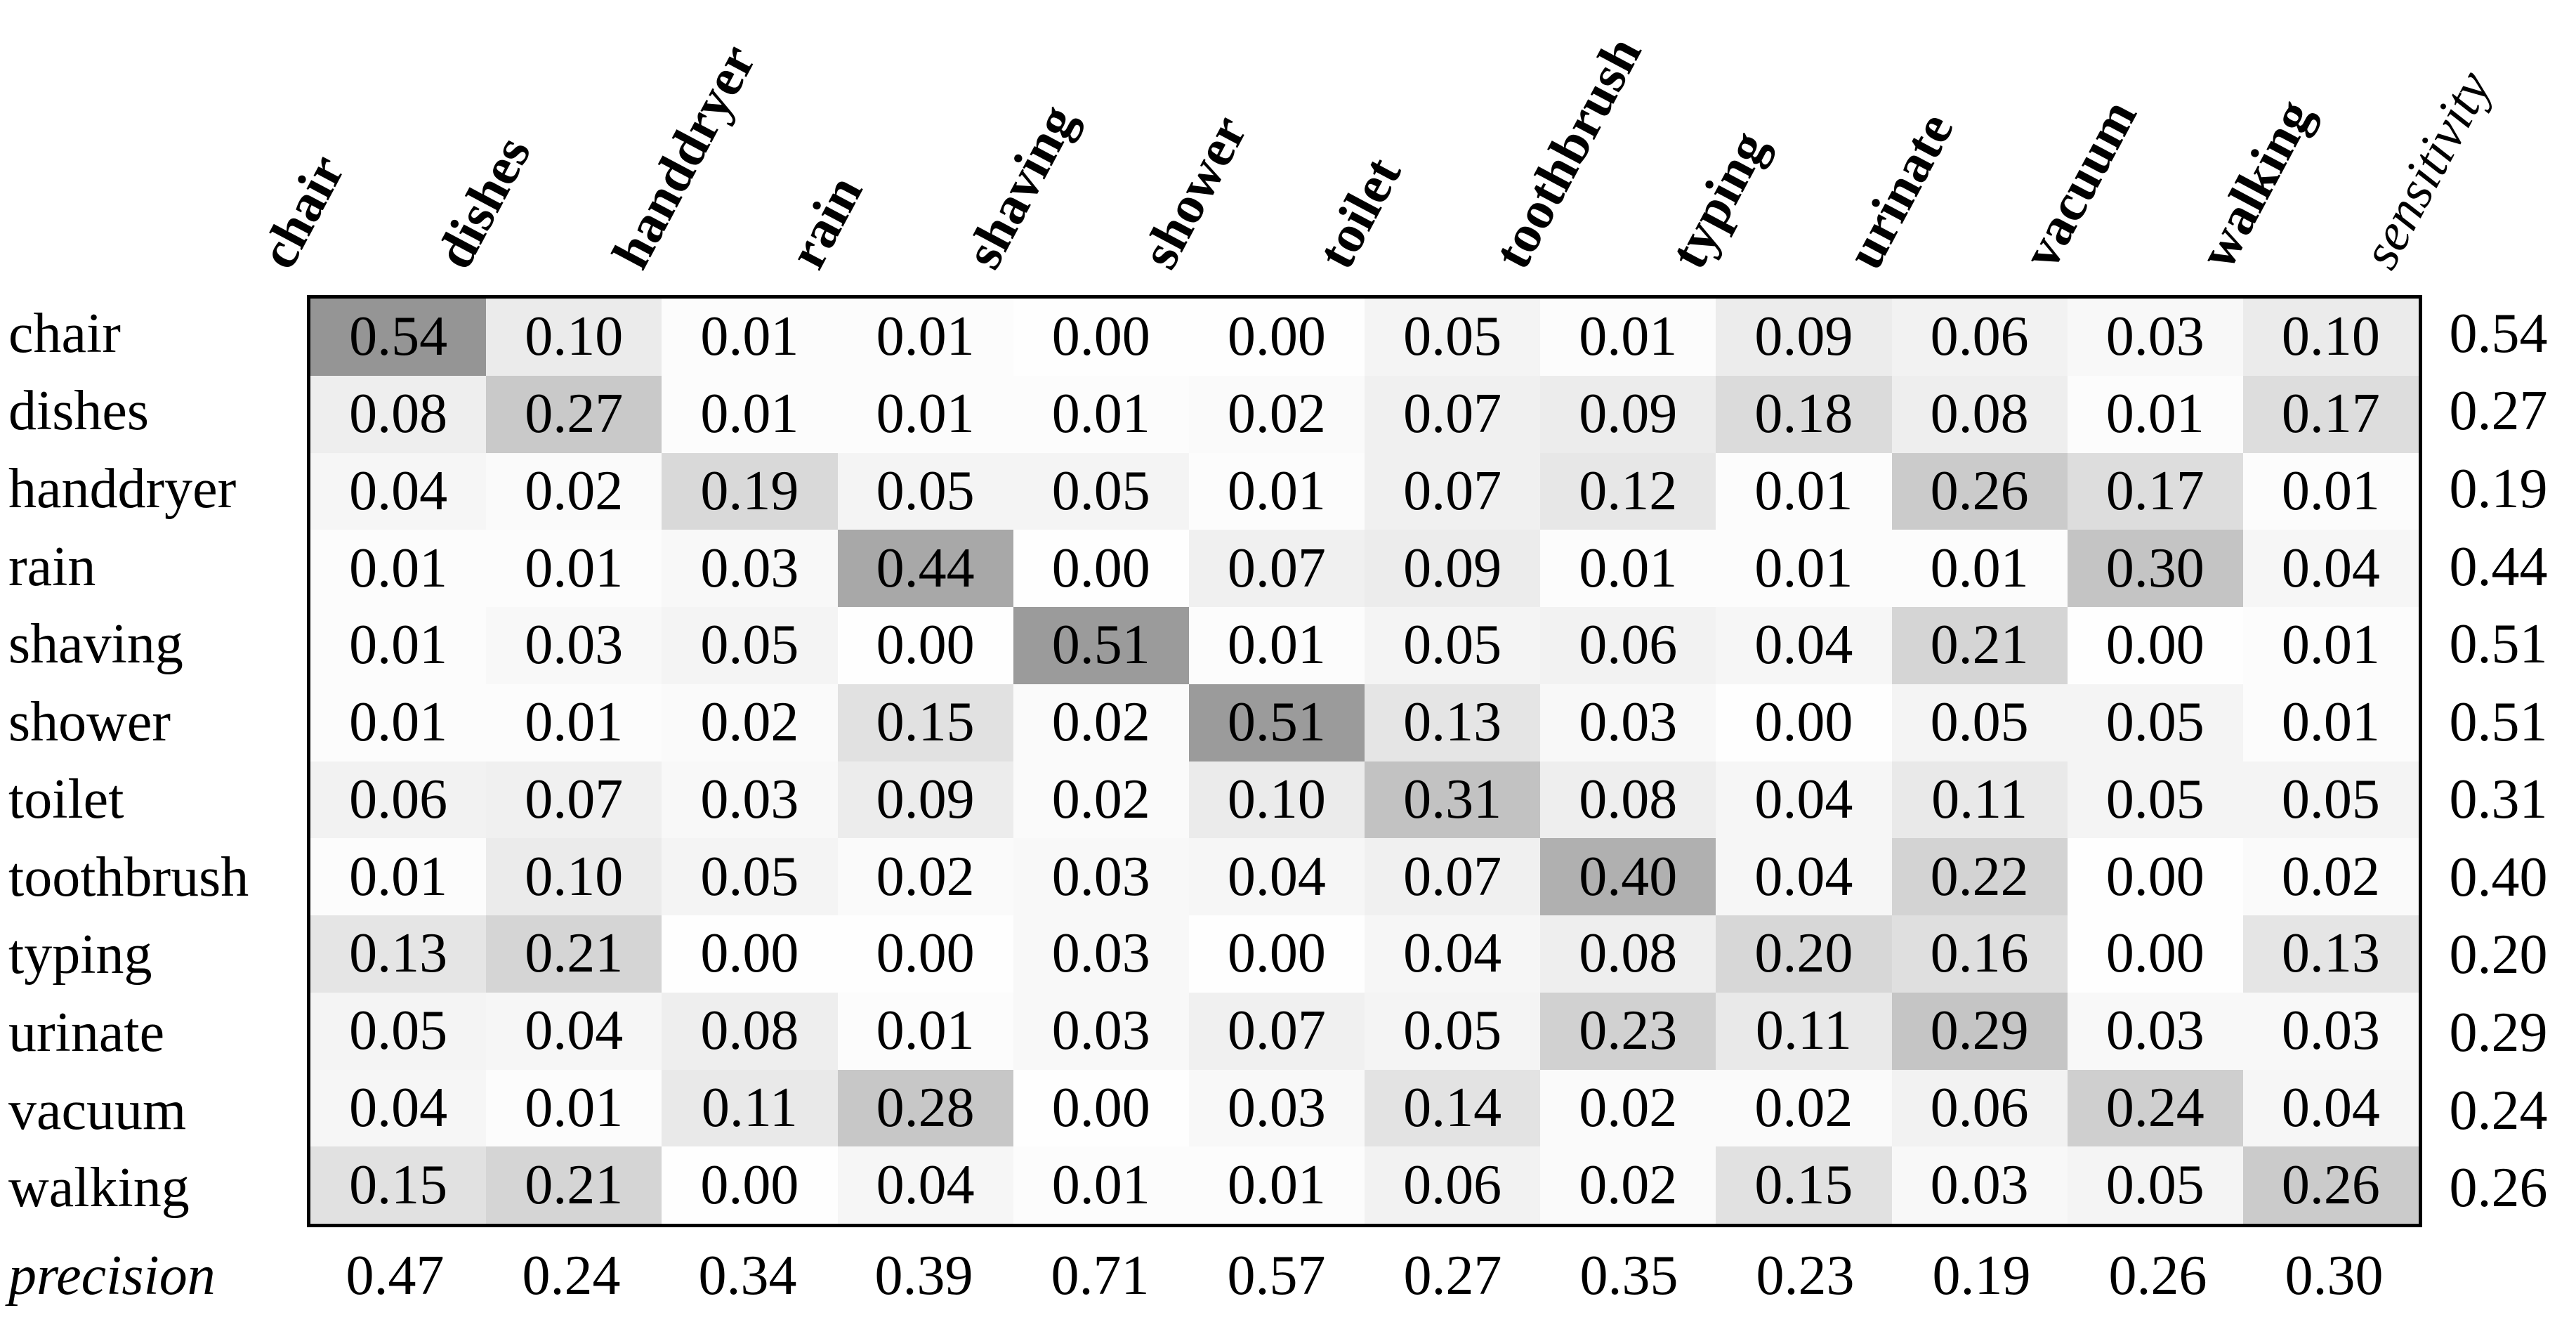  Describe the element at coordinates (1628, 645) in the screenshot. I see `matrix-cell-shaving-toothbrush: 0.06` at that location.